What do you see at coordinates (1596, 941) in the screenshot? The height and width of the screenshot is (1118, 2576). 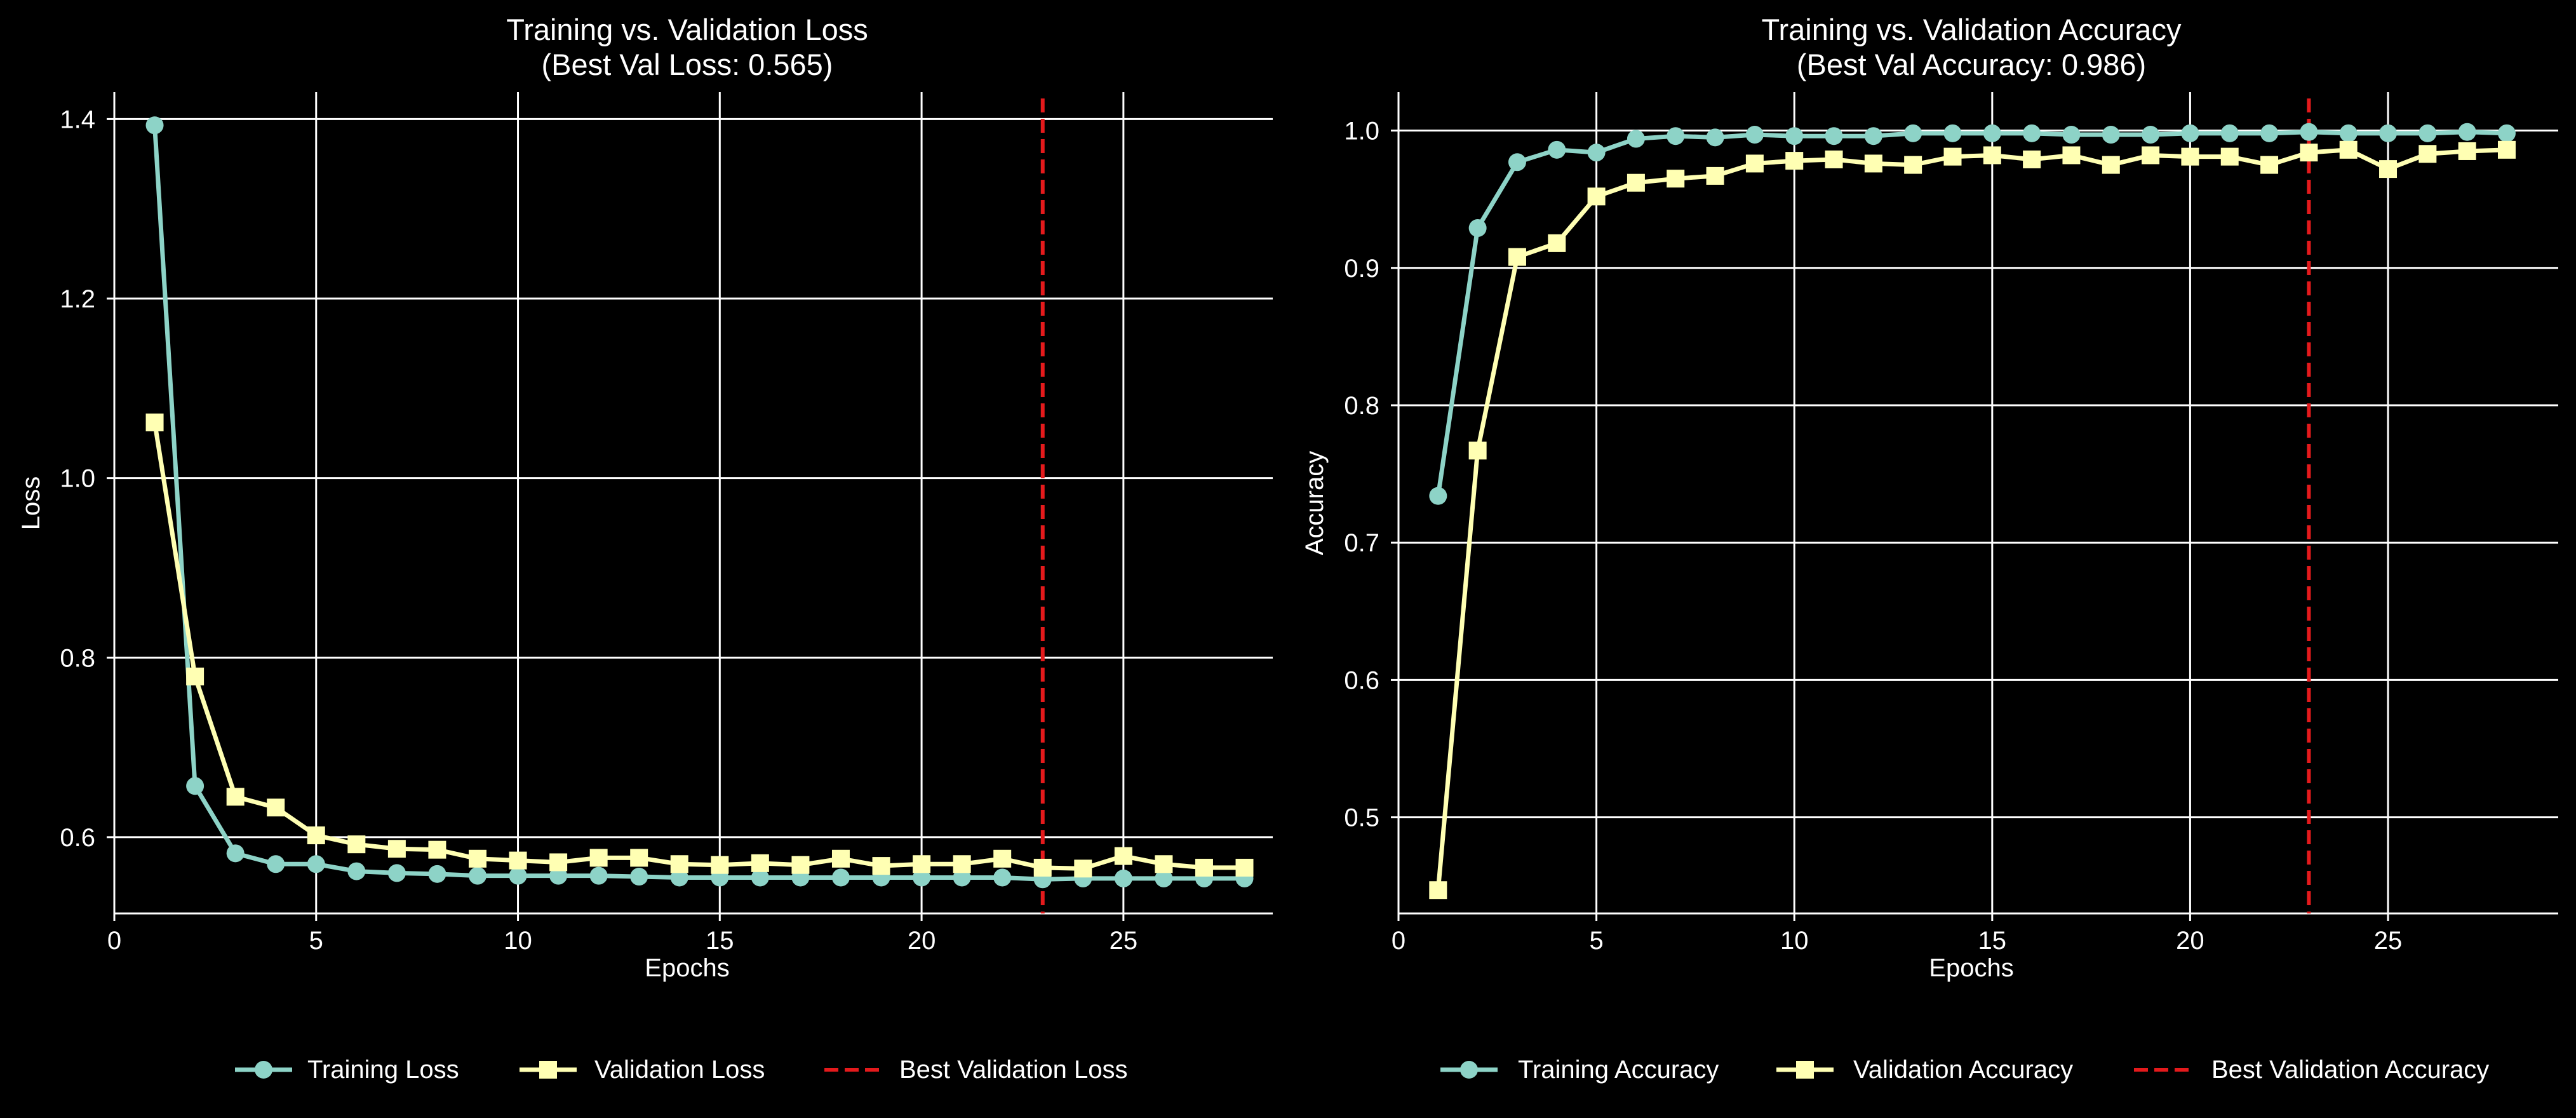 I see `accuracy-x-tick-label: 5` at bounding box center [1596, 941].